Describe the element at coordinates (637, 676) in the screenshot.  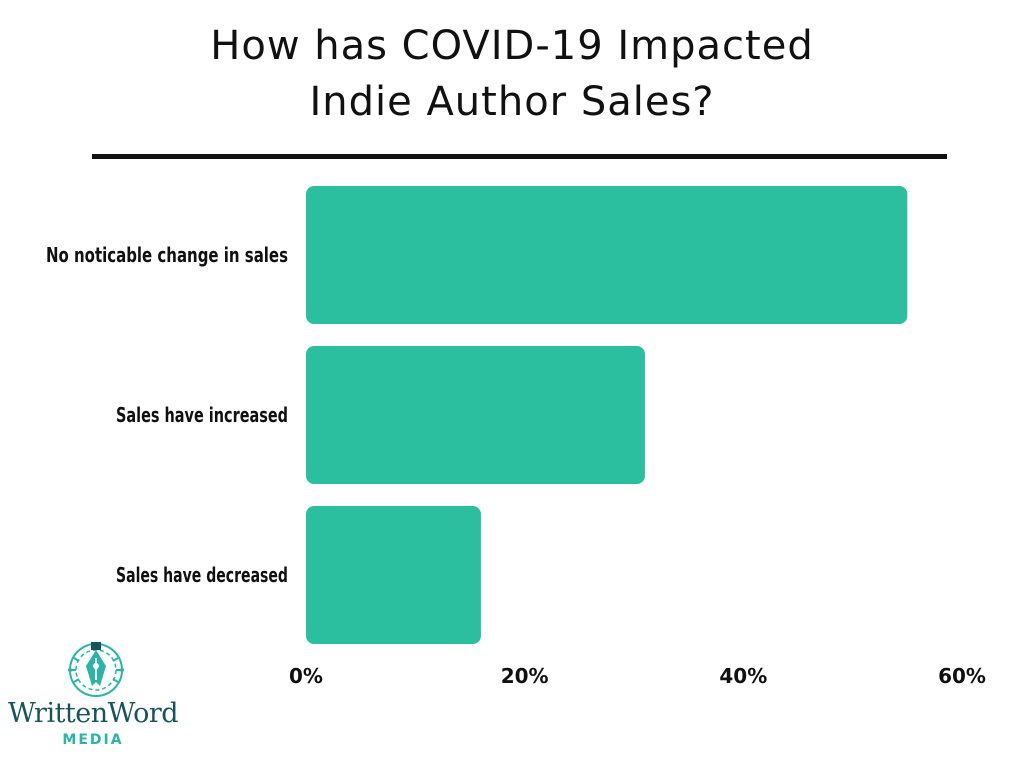
I see `x-axis-ticks-group: 0% 20% 40% 60%` at that location.